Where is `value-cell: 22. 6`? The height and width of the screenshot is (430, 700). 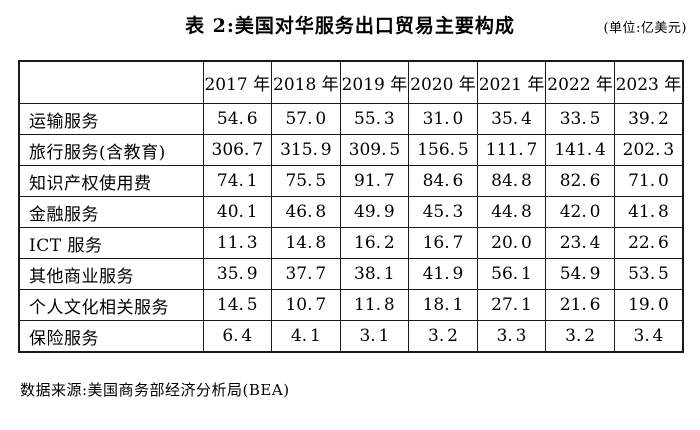
value-cell: 22. 6 is located at coordinates (648, 243).